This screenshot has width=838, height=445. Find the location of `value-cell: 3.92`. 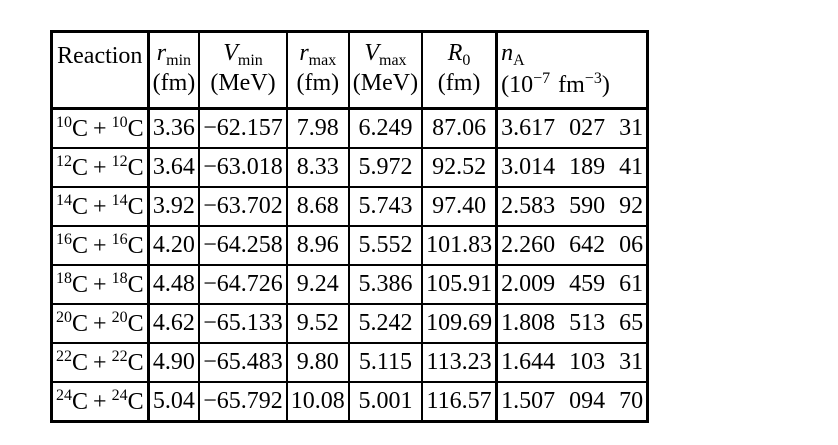

value-cell: 3.92 is located at coordinates (174, 206).